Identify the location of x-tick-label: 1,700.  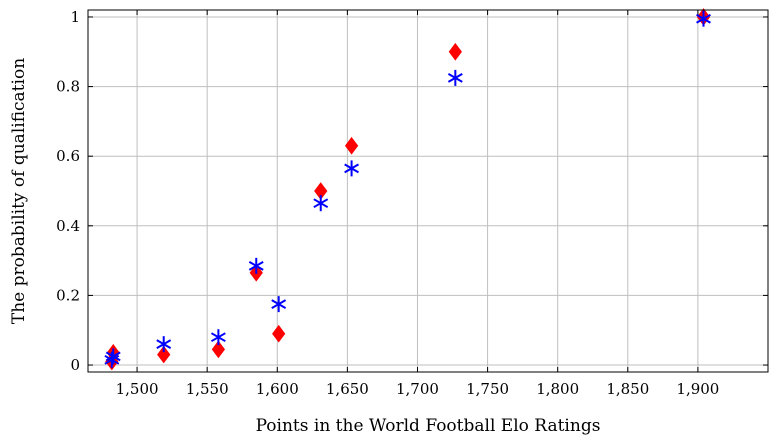
(417, 389).